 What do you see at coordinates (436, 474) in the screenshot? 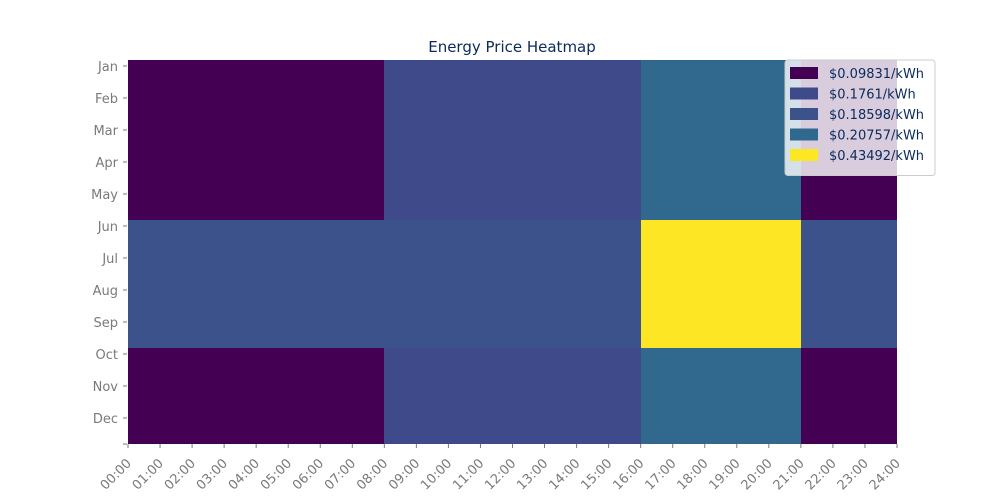
I see `x-tick-label: 10:00` at bounding box center [436, 474].